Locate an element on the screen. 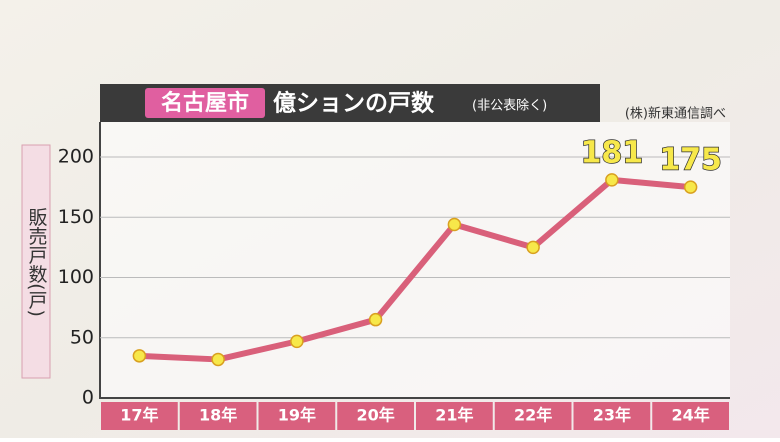  x-tick-label: 22年 is located at coordinates (533, 415).